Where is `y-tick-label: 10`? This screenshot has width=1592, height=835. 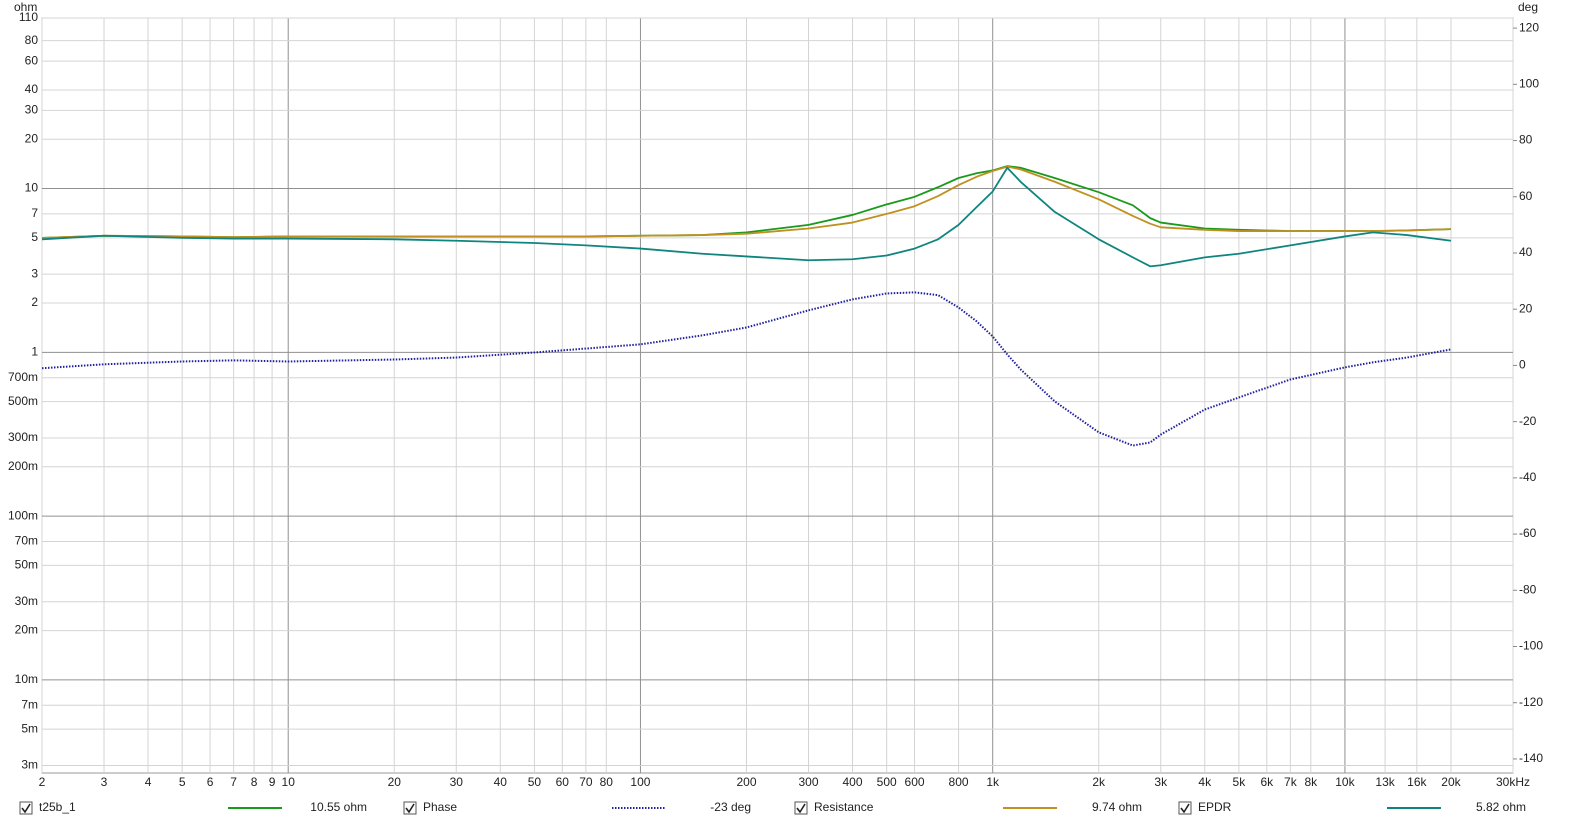 y-tick-label: 10 is located at coordinates (32, 188).